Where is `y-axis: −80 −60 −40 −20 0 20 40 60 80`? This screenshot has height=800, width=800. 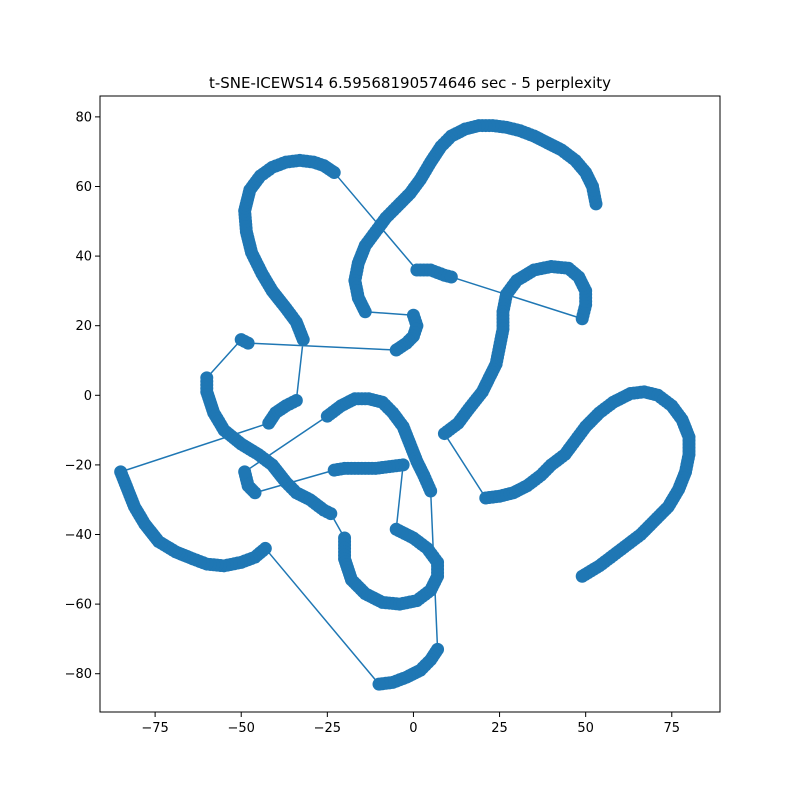 y-axis: −80 −60 −40 −20 0 20 40 60 80 is located at coordinates (82, 396).